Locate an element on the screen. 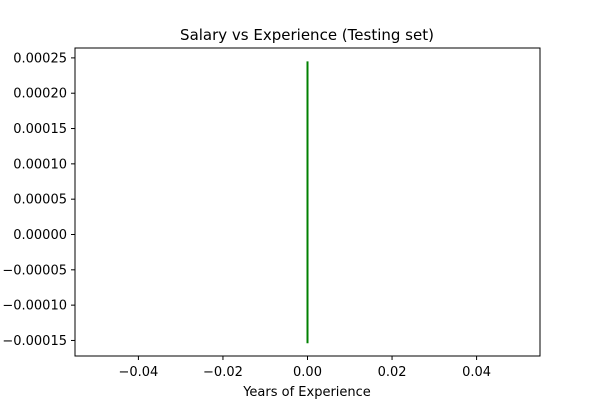  y-tick-label: −0.00005 is located at coordinates (34, 270).